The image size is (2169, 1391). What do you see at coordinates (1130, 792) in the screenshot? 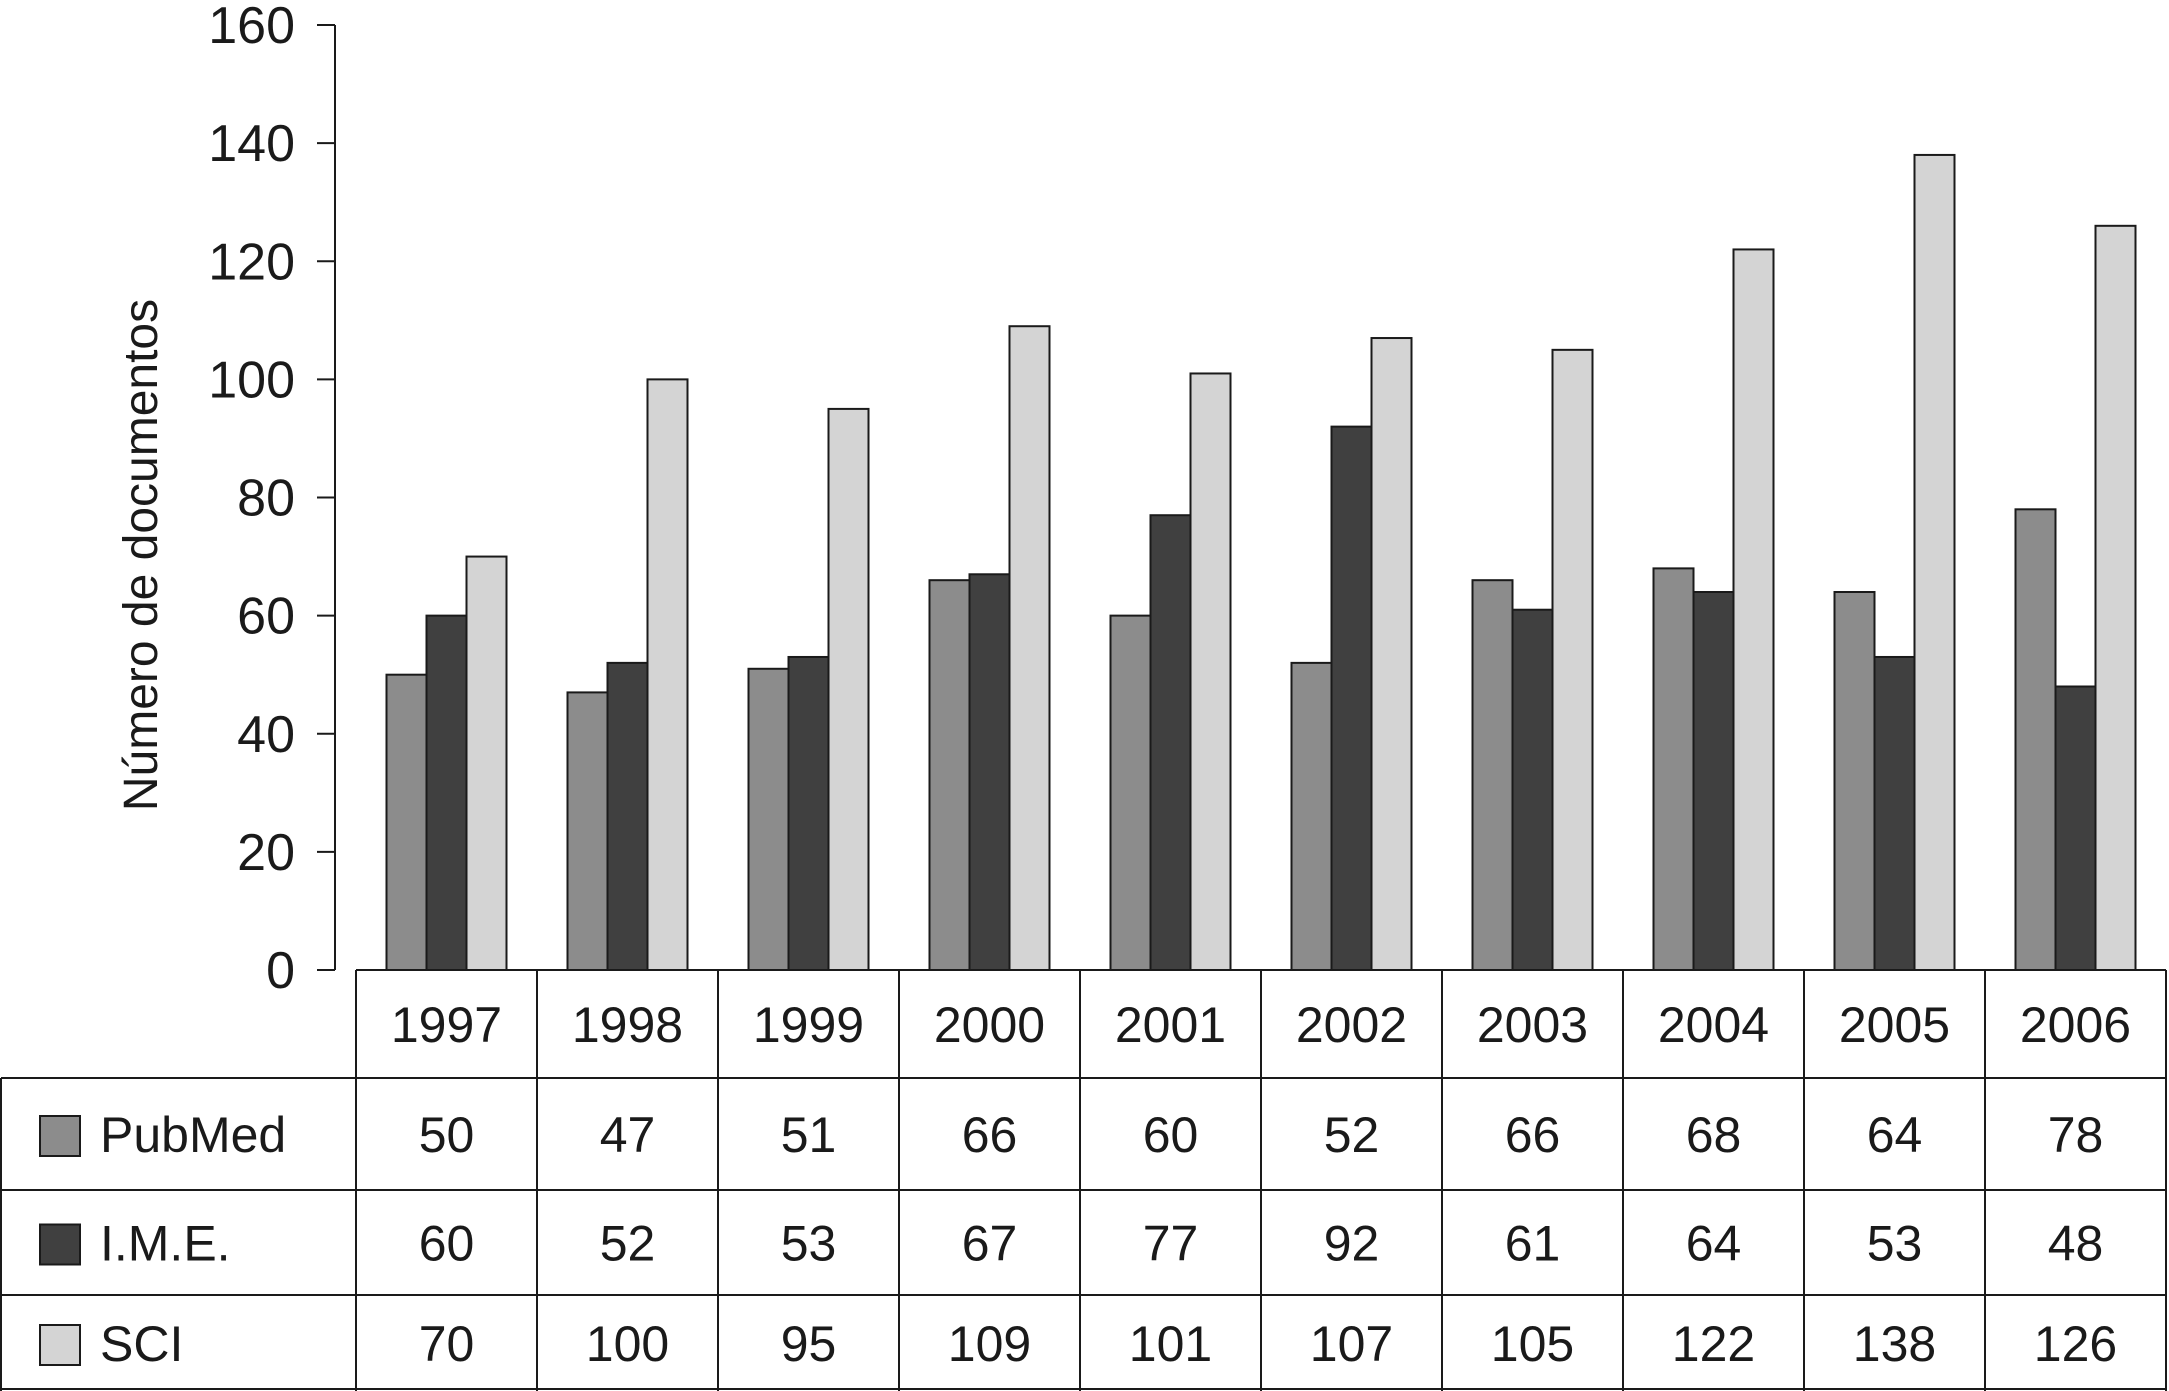
I see `bar-pubmed-2001` at bounding box center [1130, 792].